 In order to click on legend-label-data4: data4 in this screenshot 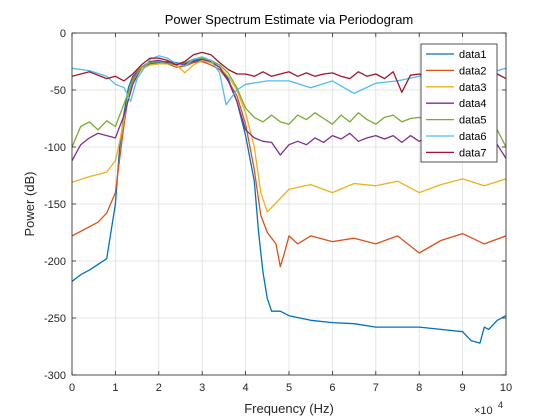, I will do `click(473, 104)`.